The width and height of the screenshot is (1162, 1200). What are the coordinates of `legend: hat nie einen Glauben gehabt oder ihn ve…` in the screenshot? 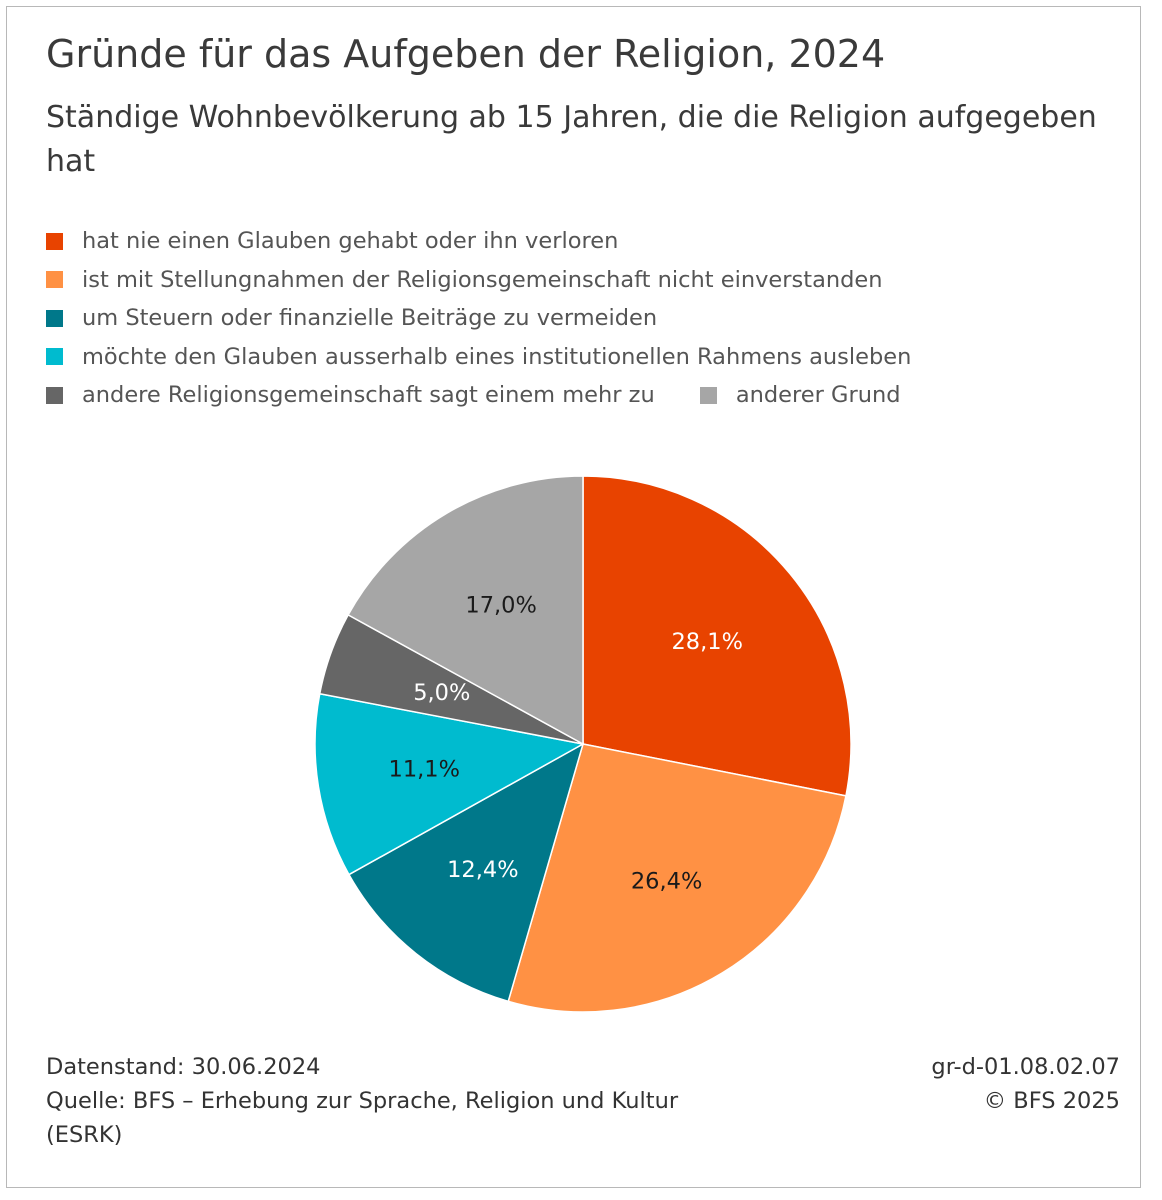 It's located at (586, 318).